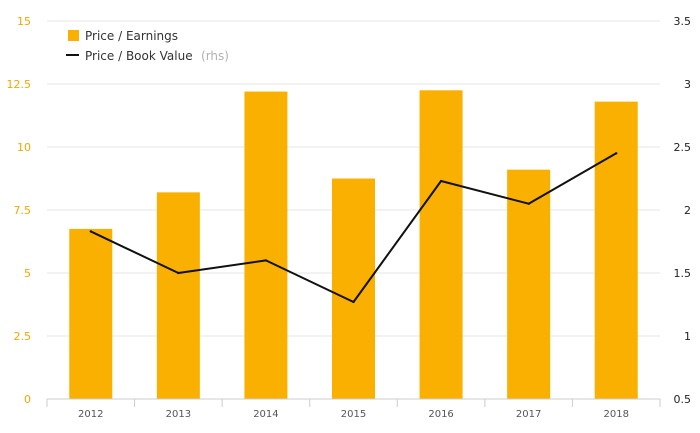 The width and height of the screenshot is (700, 433). What do you see at coordinates (683, 147) in the screenshot?
I see `right-axis-tick-label: 2.5` at bounding box center [683, 147].